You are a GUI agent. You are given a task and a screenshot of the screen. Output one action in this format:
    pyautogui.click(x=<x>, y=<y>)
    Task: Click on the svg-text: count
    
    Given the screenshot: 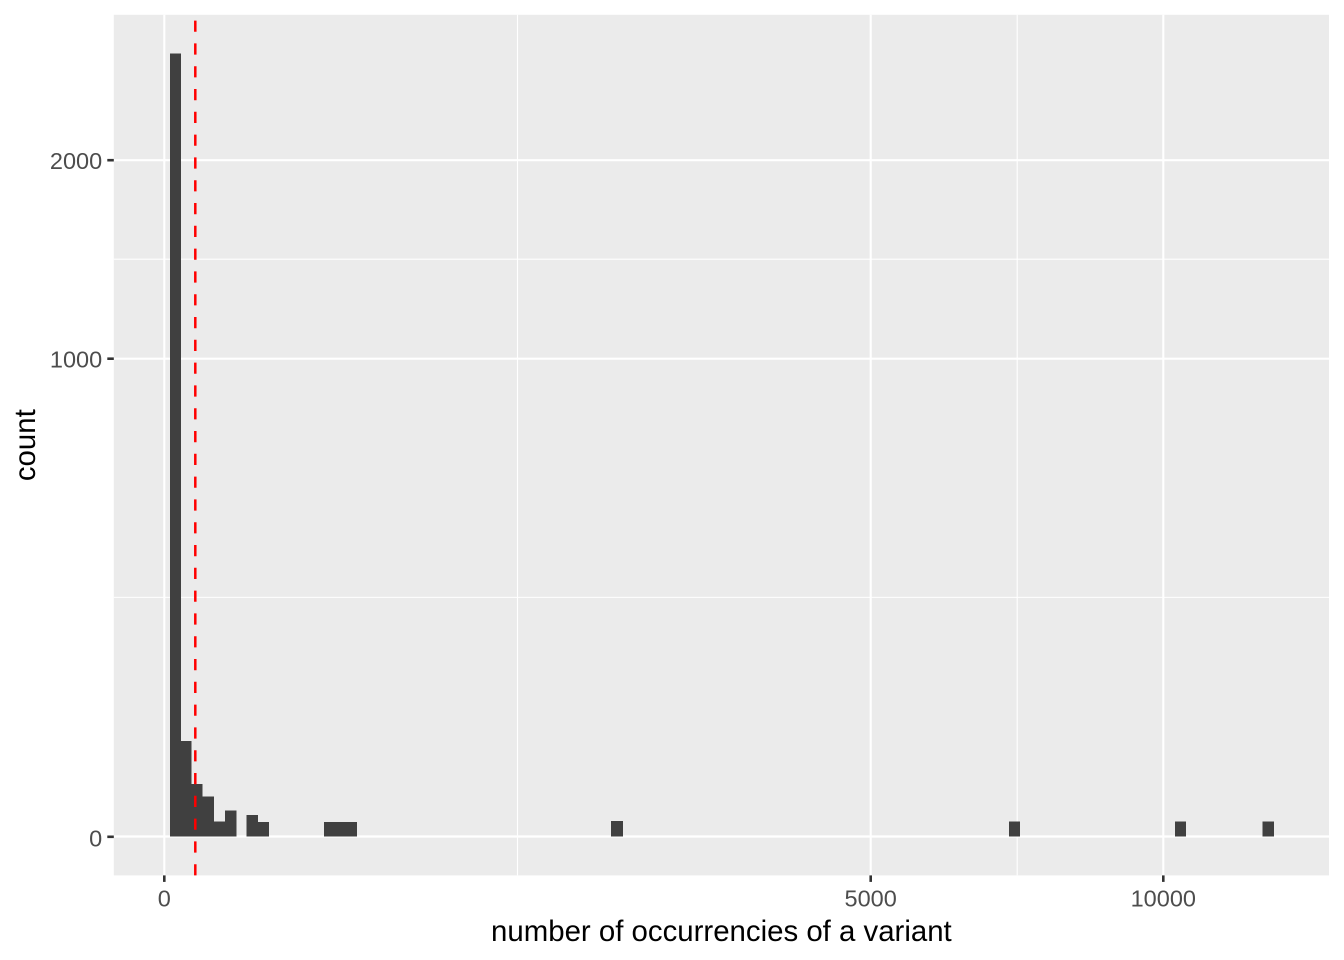 What is the action you would take?
    pyautogui.click(x=25, y=445)
    